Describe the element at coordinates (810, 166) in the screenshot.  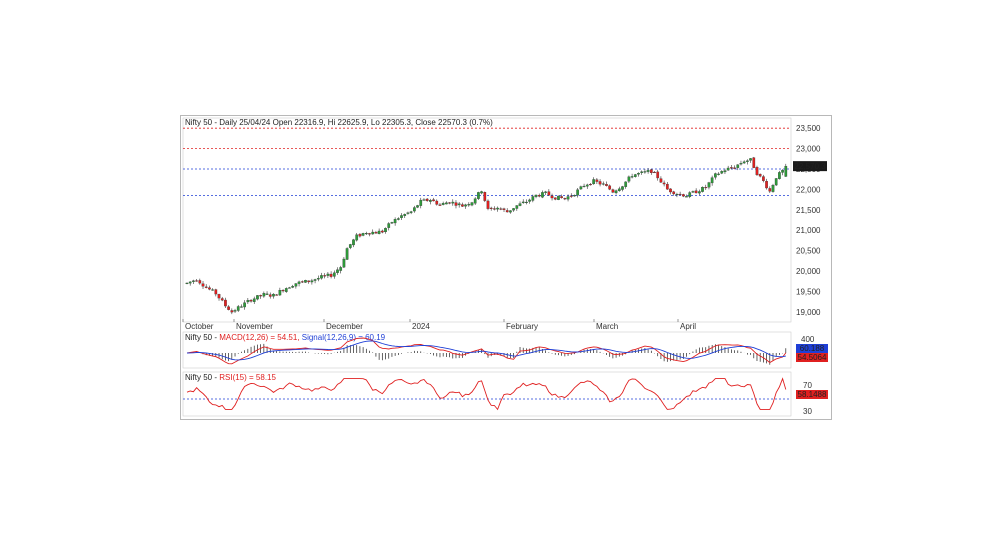
I see `last-close-badge: 22,570.3` at that location.